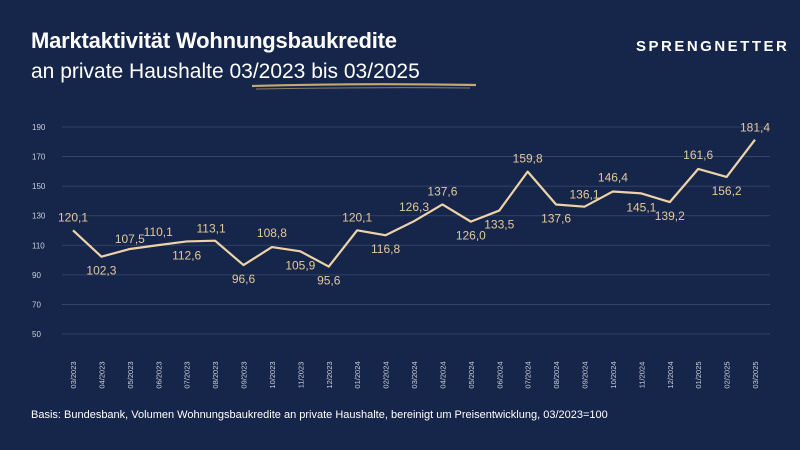 This screenshot has height=450, width=800. Describe the element at coordinates (613, 374) in the screenshot. I see `x-tick-label: 10/2024` at that location.